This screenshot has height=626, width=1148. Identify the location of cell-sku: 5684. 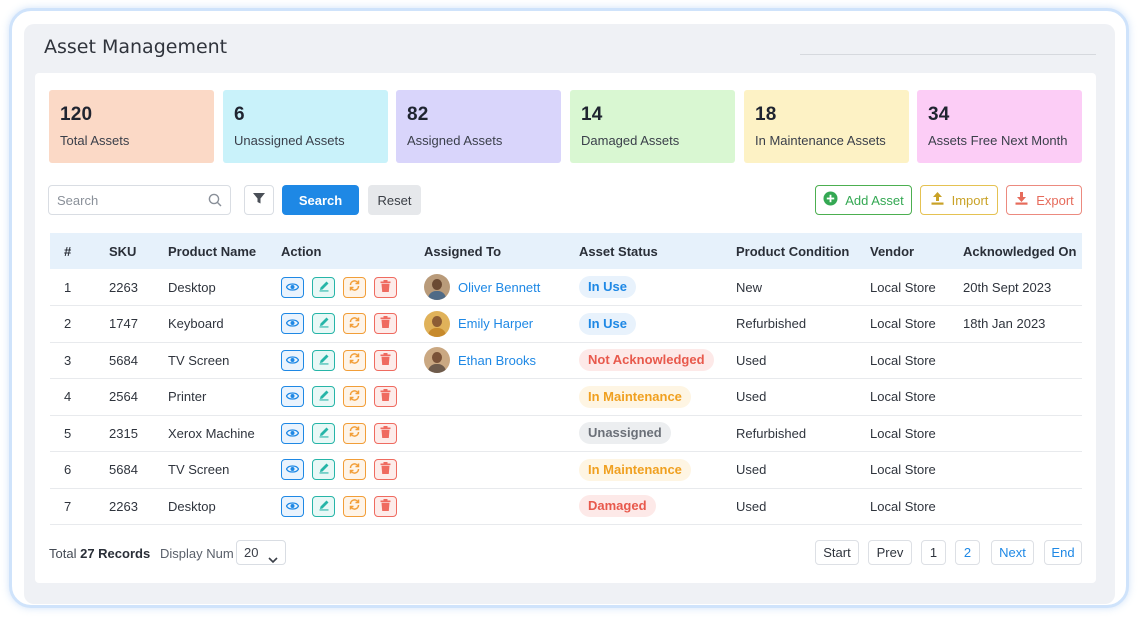
(123, 360).